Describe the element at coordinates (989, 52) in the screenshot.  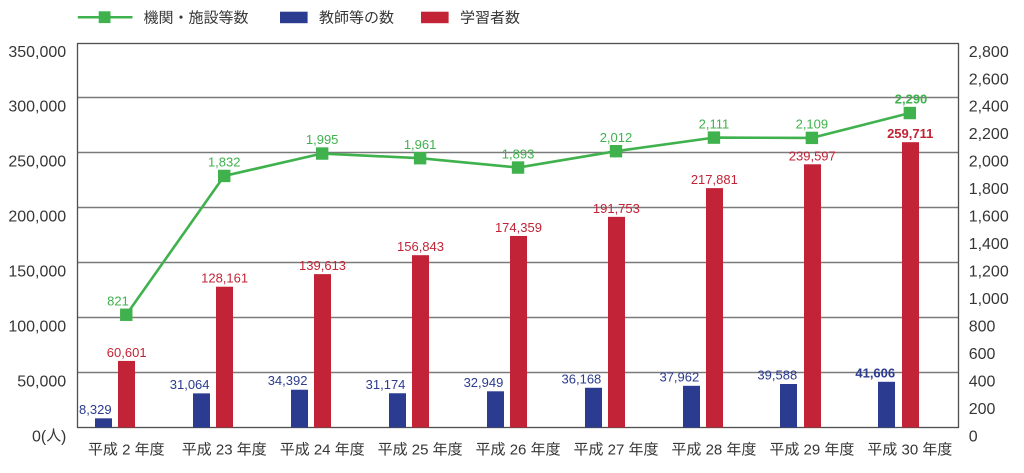
I see `svg-text: 2,800` at that location.